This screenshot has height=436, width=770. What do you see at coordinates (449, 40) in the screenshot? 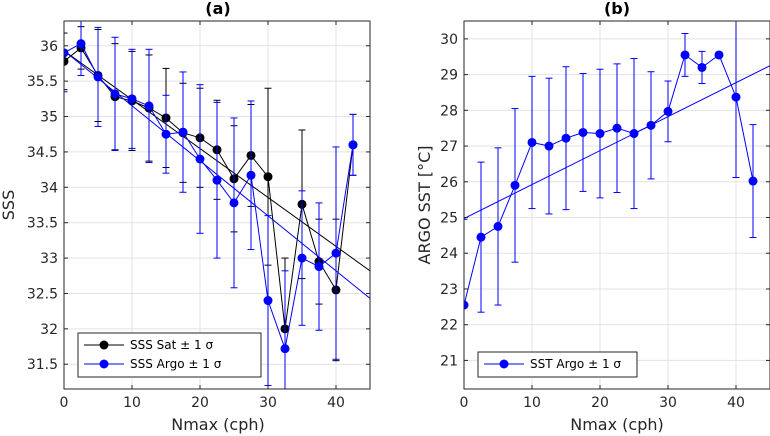
I see `panel-b-y-tick-label: 30` at bounding box center [449, 40].